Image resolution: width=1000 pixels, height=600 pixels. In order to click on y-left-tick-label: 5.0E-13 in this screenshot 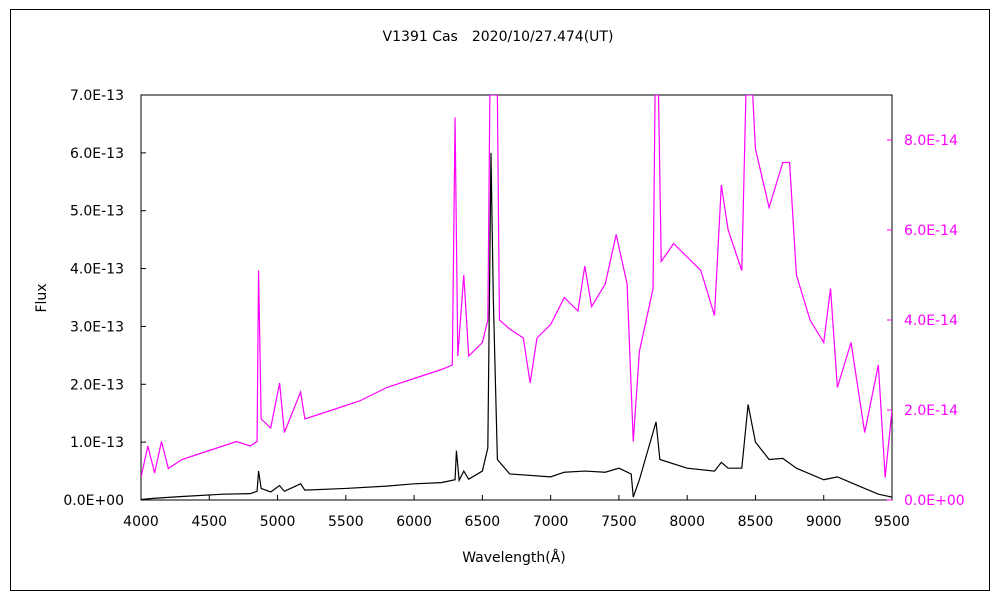, I will do `click(97, 212)`.